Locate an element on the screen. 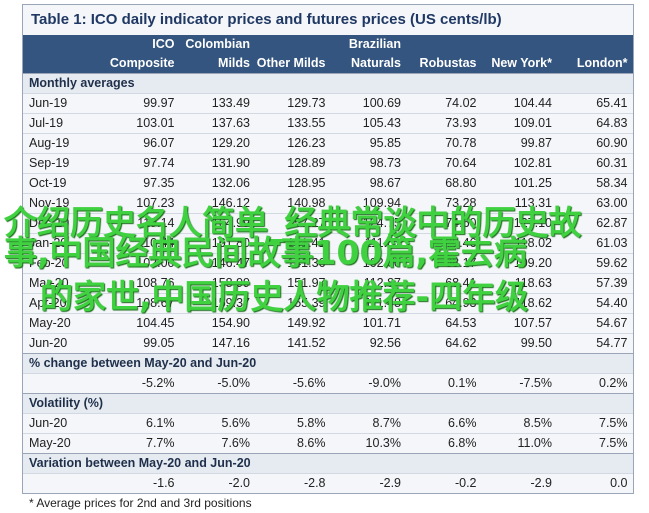  cell: 111.48 is located at coordinates (382, 303).